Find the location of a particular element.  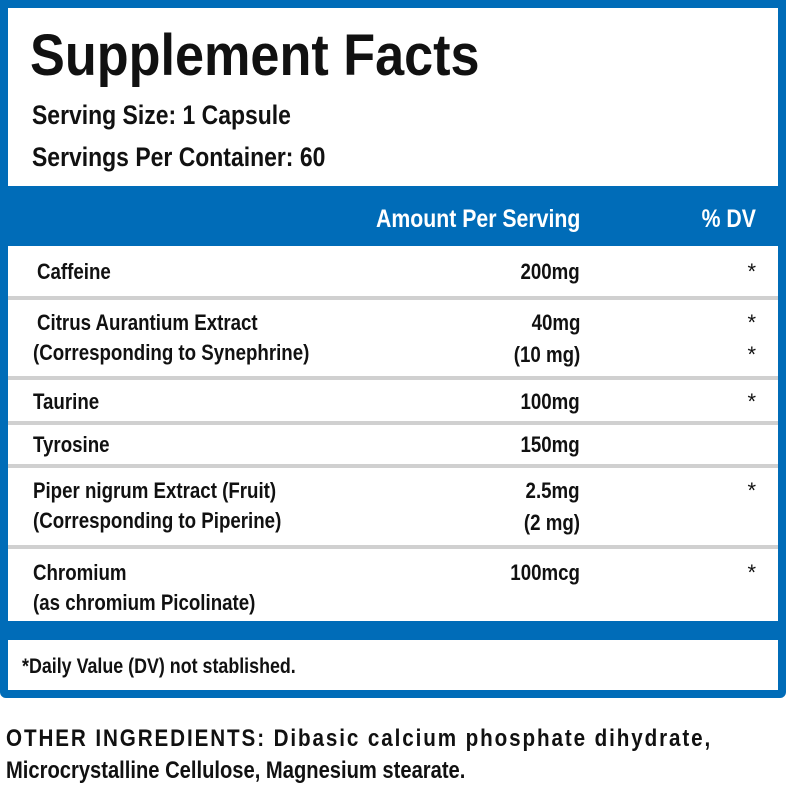

ingredient-amount: 150mg is located at coordinates (550, 444).